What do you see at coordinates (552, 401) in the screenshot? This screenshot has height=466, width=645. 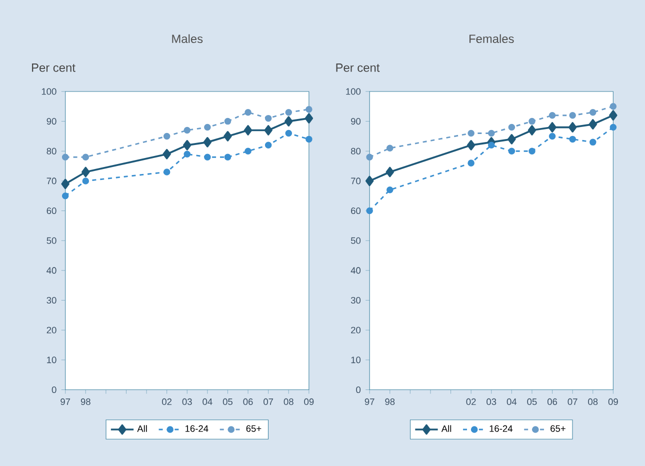 I see `x-tick-label: 06` at bounding box center [552, 401].